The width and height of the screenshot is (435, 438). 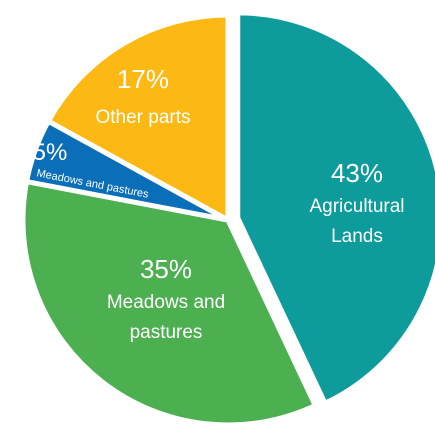 I want to click on slice-name-label: Meadows and, so click(x=166, y=302).